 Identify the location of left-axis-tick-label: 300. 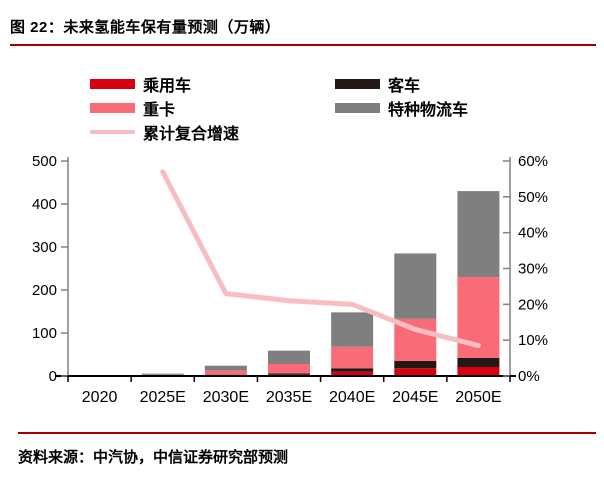
(44, 247).